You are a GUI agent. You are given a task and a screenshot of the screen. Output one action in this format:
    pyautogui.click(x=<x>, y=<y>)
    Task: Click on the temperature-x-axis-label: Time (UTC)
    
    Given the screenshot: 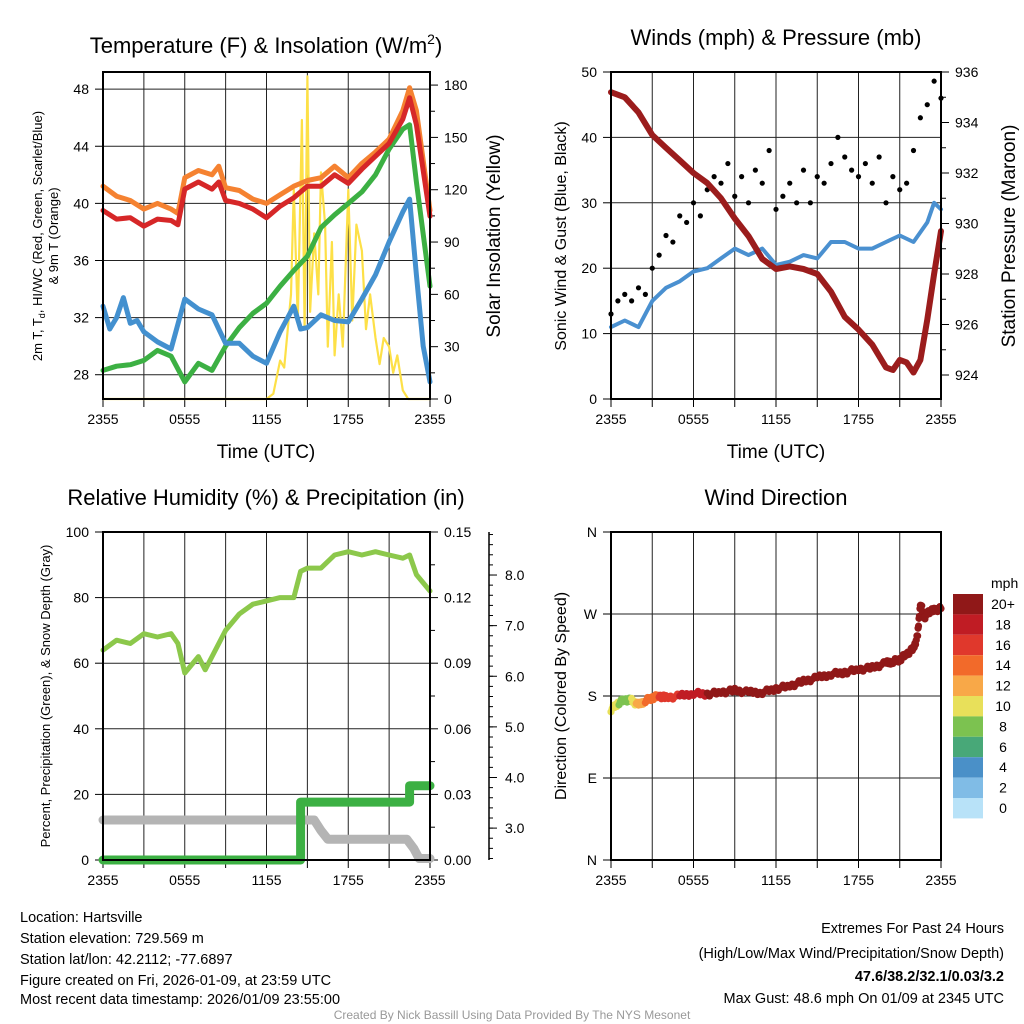 What is the action you would take?
    pyautogui.click(x=266, y=452)
    